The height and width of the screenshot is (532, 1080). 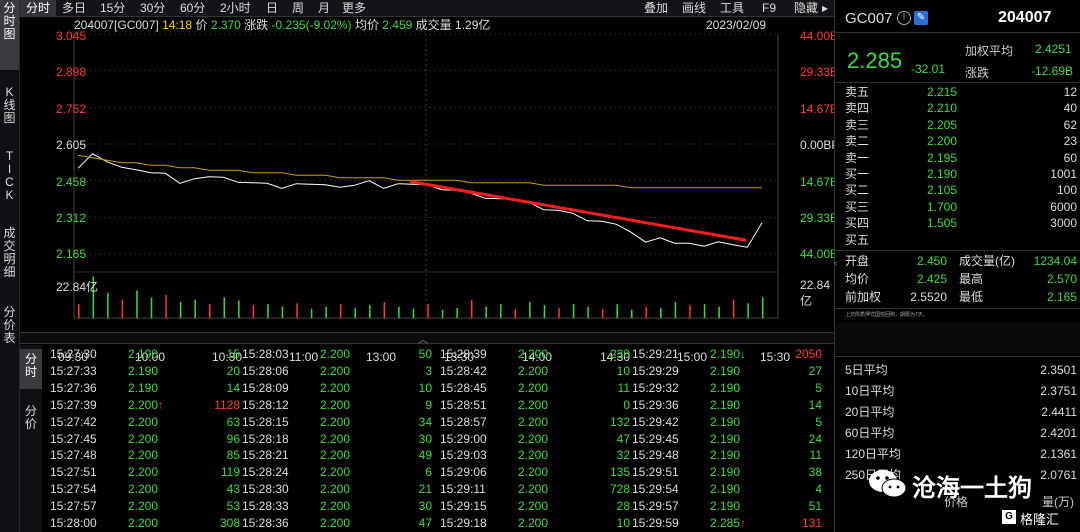 What do you see at coordinates (815, 293) in the screenshot?
I see `volume-axis-label-right: 22.84亿` at bounding box center [815, 293].